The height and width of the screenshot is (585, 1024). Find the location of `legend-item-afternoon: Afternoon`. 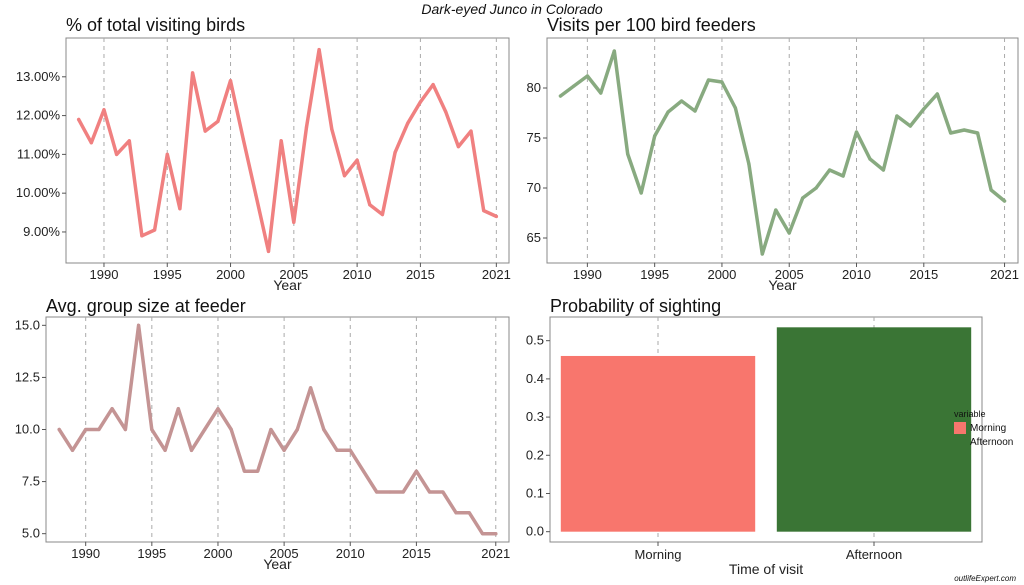

legend-item-afternoon: Afternoon is located at coordinates (983, 442).